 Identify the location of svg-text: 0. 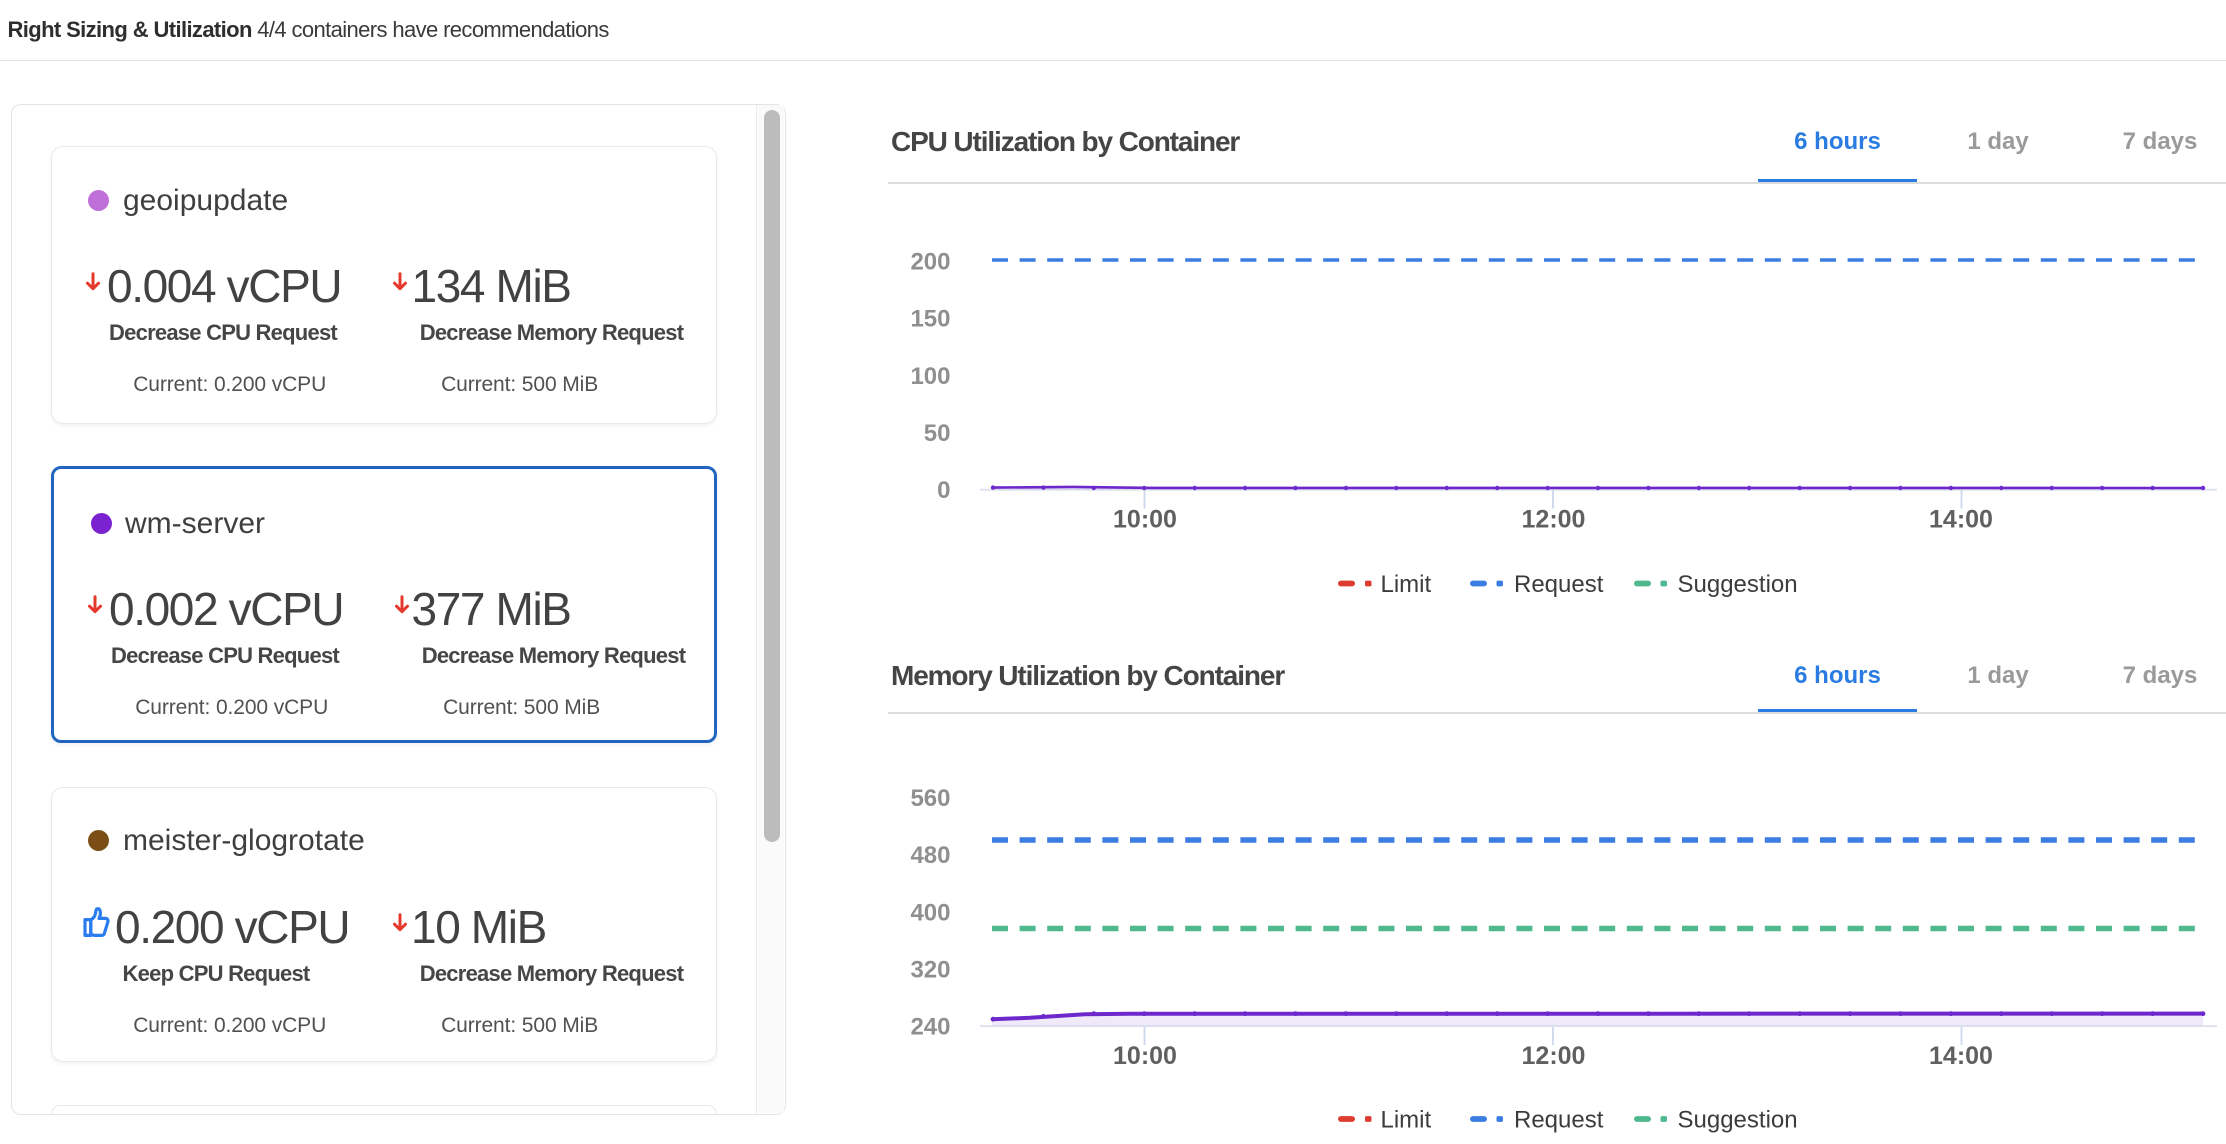
(943, 490).